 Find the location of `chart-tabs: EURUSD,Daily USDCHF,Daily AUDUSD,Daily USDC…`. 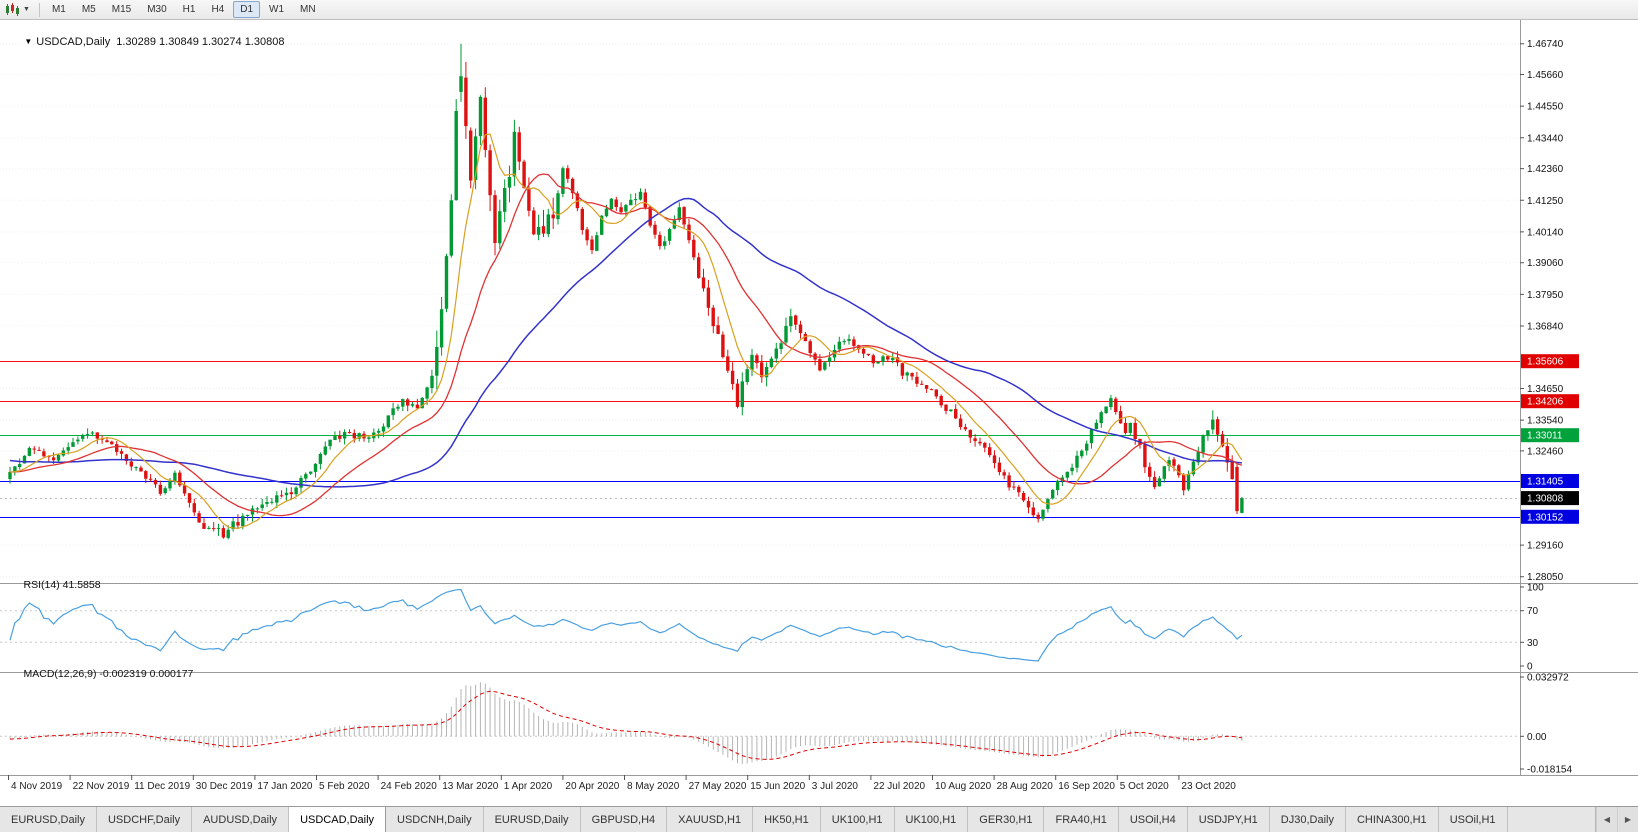

chart-tabs: EURUSD,Daily USDCHF,Daily AUDUSD,Daily USDC… is located at coordinates (797, 819).